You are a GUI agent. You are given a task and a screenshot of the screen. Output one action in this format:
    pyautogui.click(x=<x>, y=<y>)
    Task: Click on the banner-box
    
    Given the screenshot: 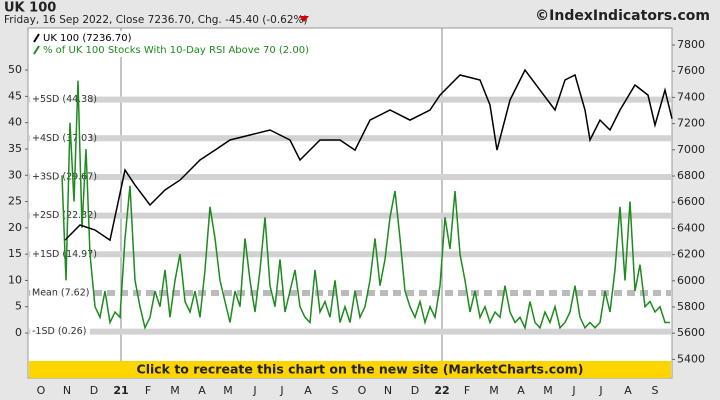 What is the action you would take?
    pyautogui.click(x=350, y=369)
    